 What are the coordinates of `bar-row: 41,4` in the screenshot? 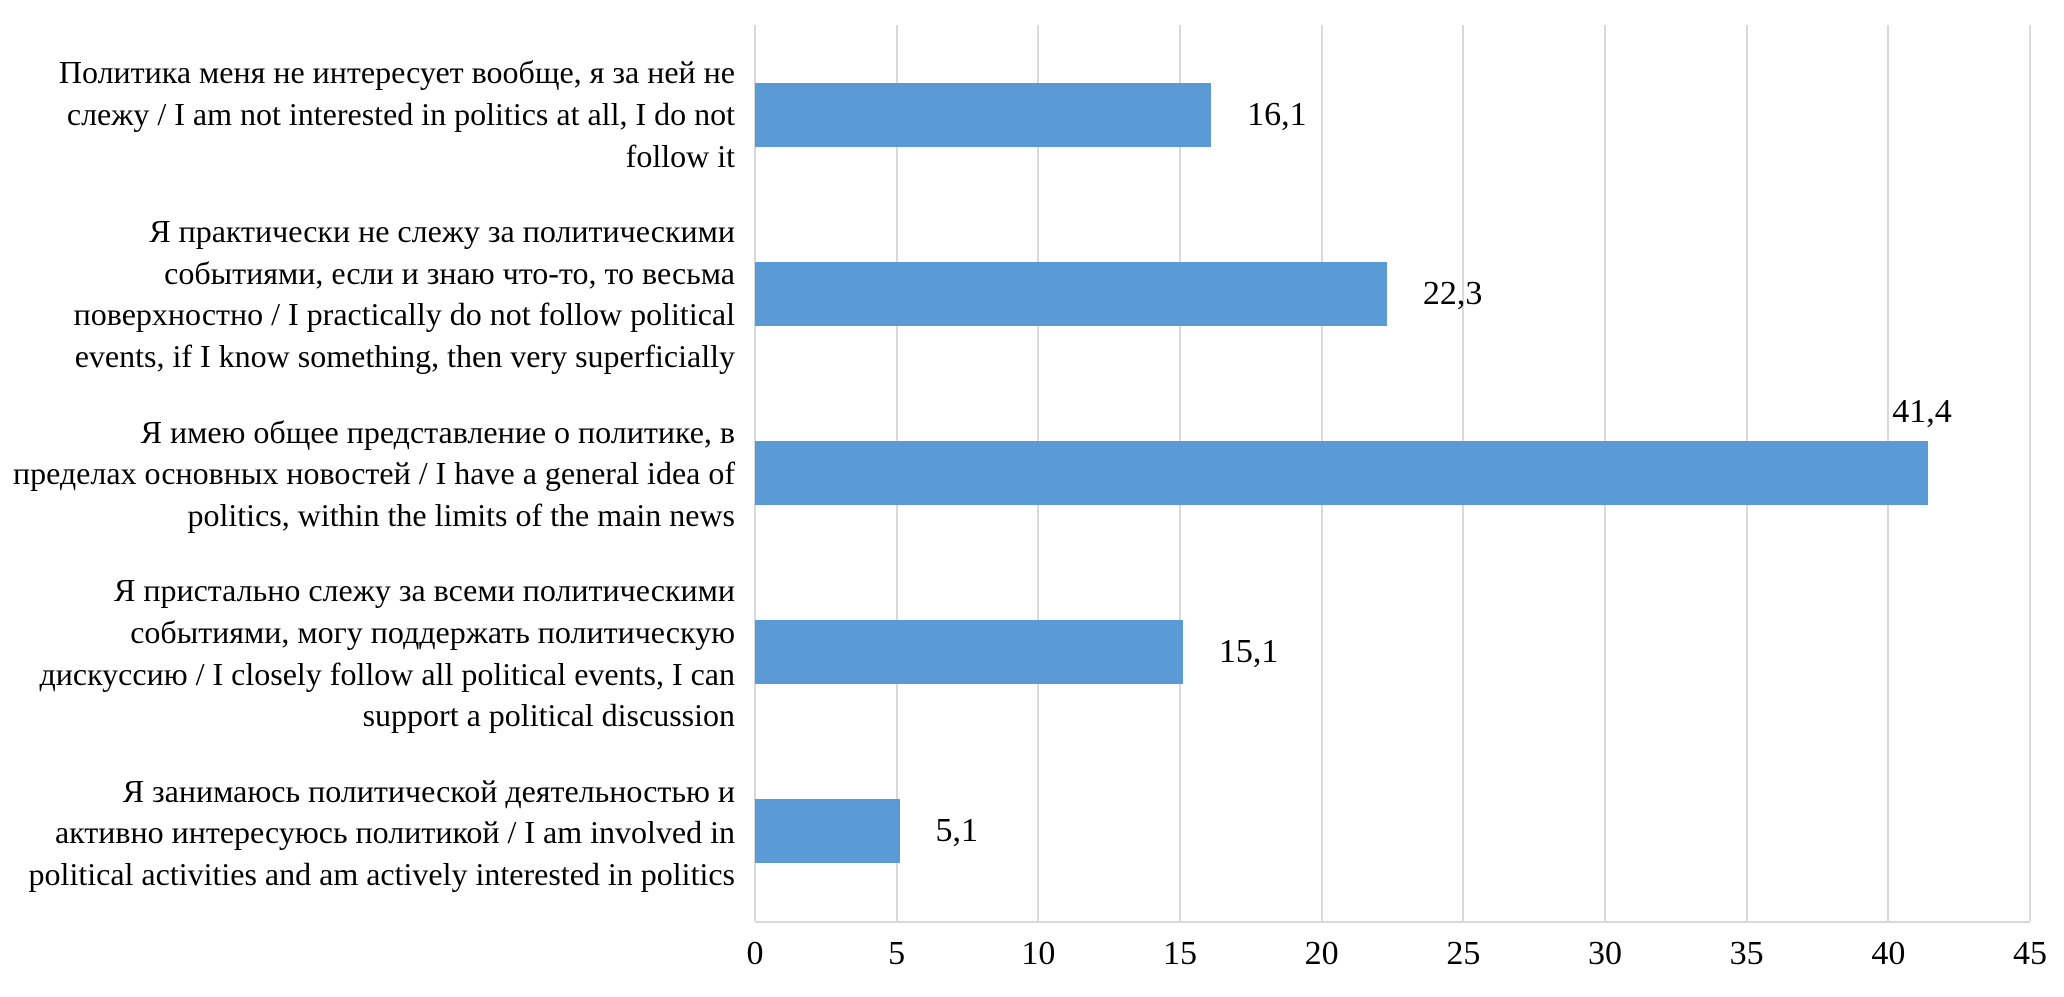 It's located at (1392, 472).